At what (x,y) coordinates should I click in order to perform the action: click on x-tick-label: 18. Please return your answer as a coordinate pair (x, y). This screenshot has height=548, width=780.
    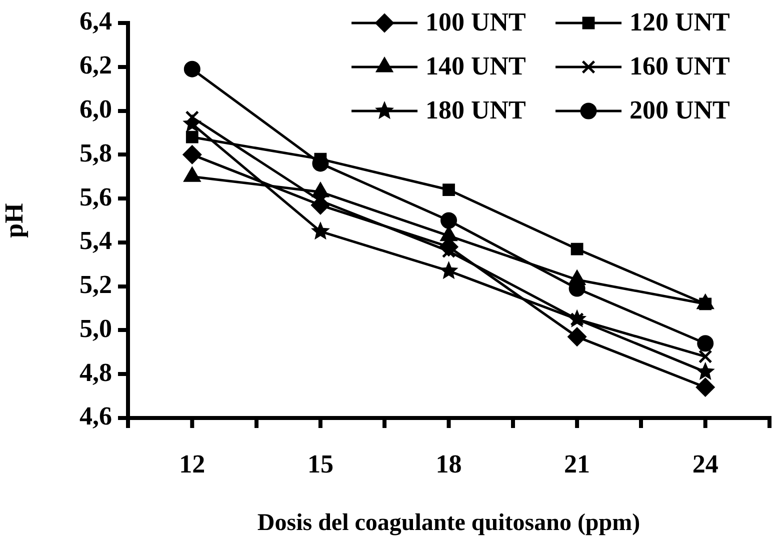
    Looking at the image, I should click on (449, 463).